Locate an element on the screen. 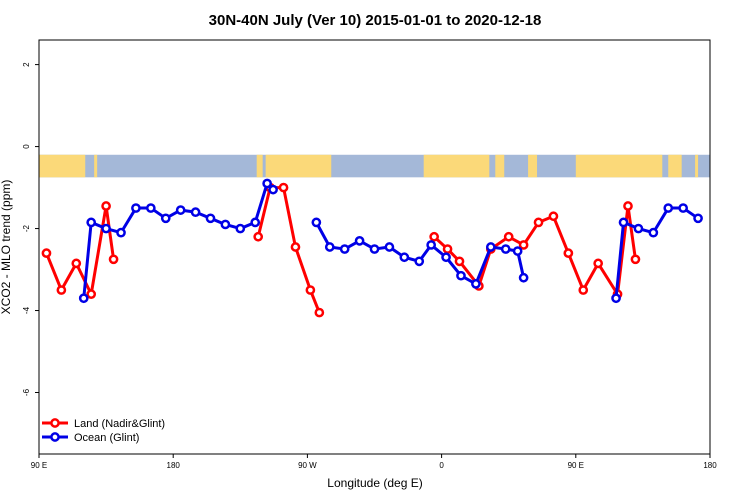  legend: Land (Nadir&Glint) Ocean (Glint) is located at coordinates (103, 431).